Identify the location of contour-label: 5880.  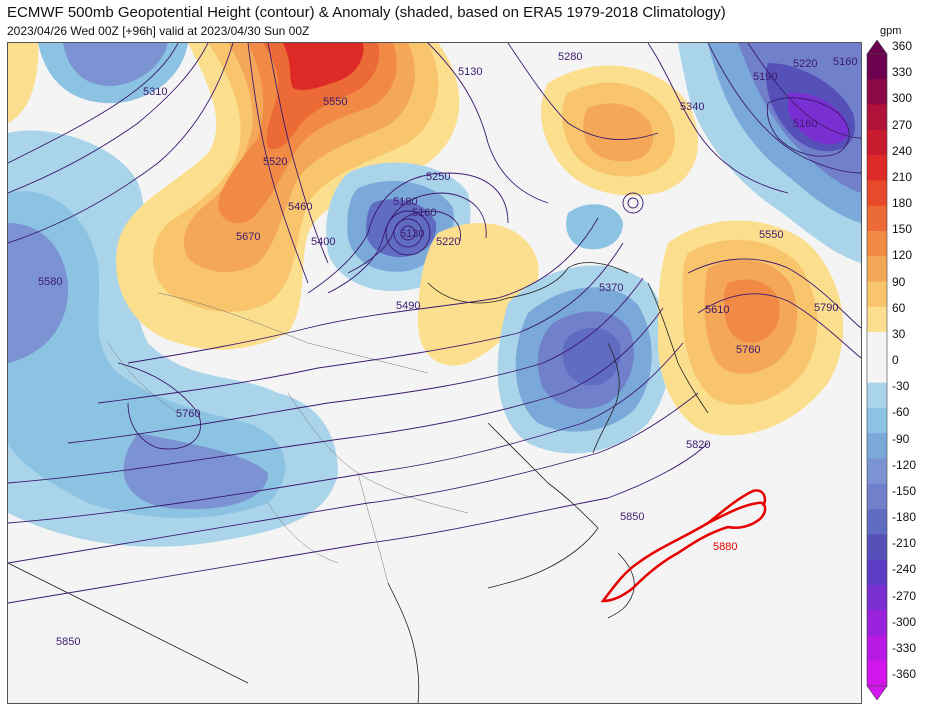
(725, 547).